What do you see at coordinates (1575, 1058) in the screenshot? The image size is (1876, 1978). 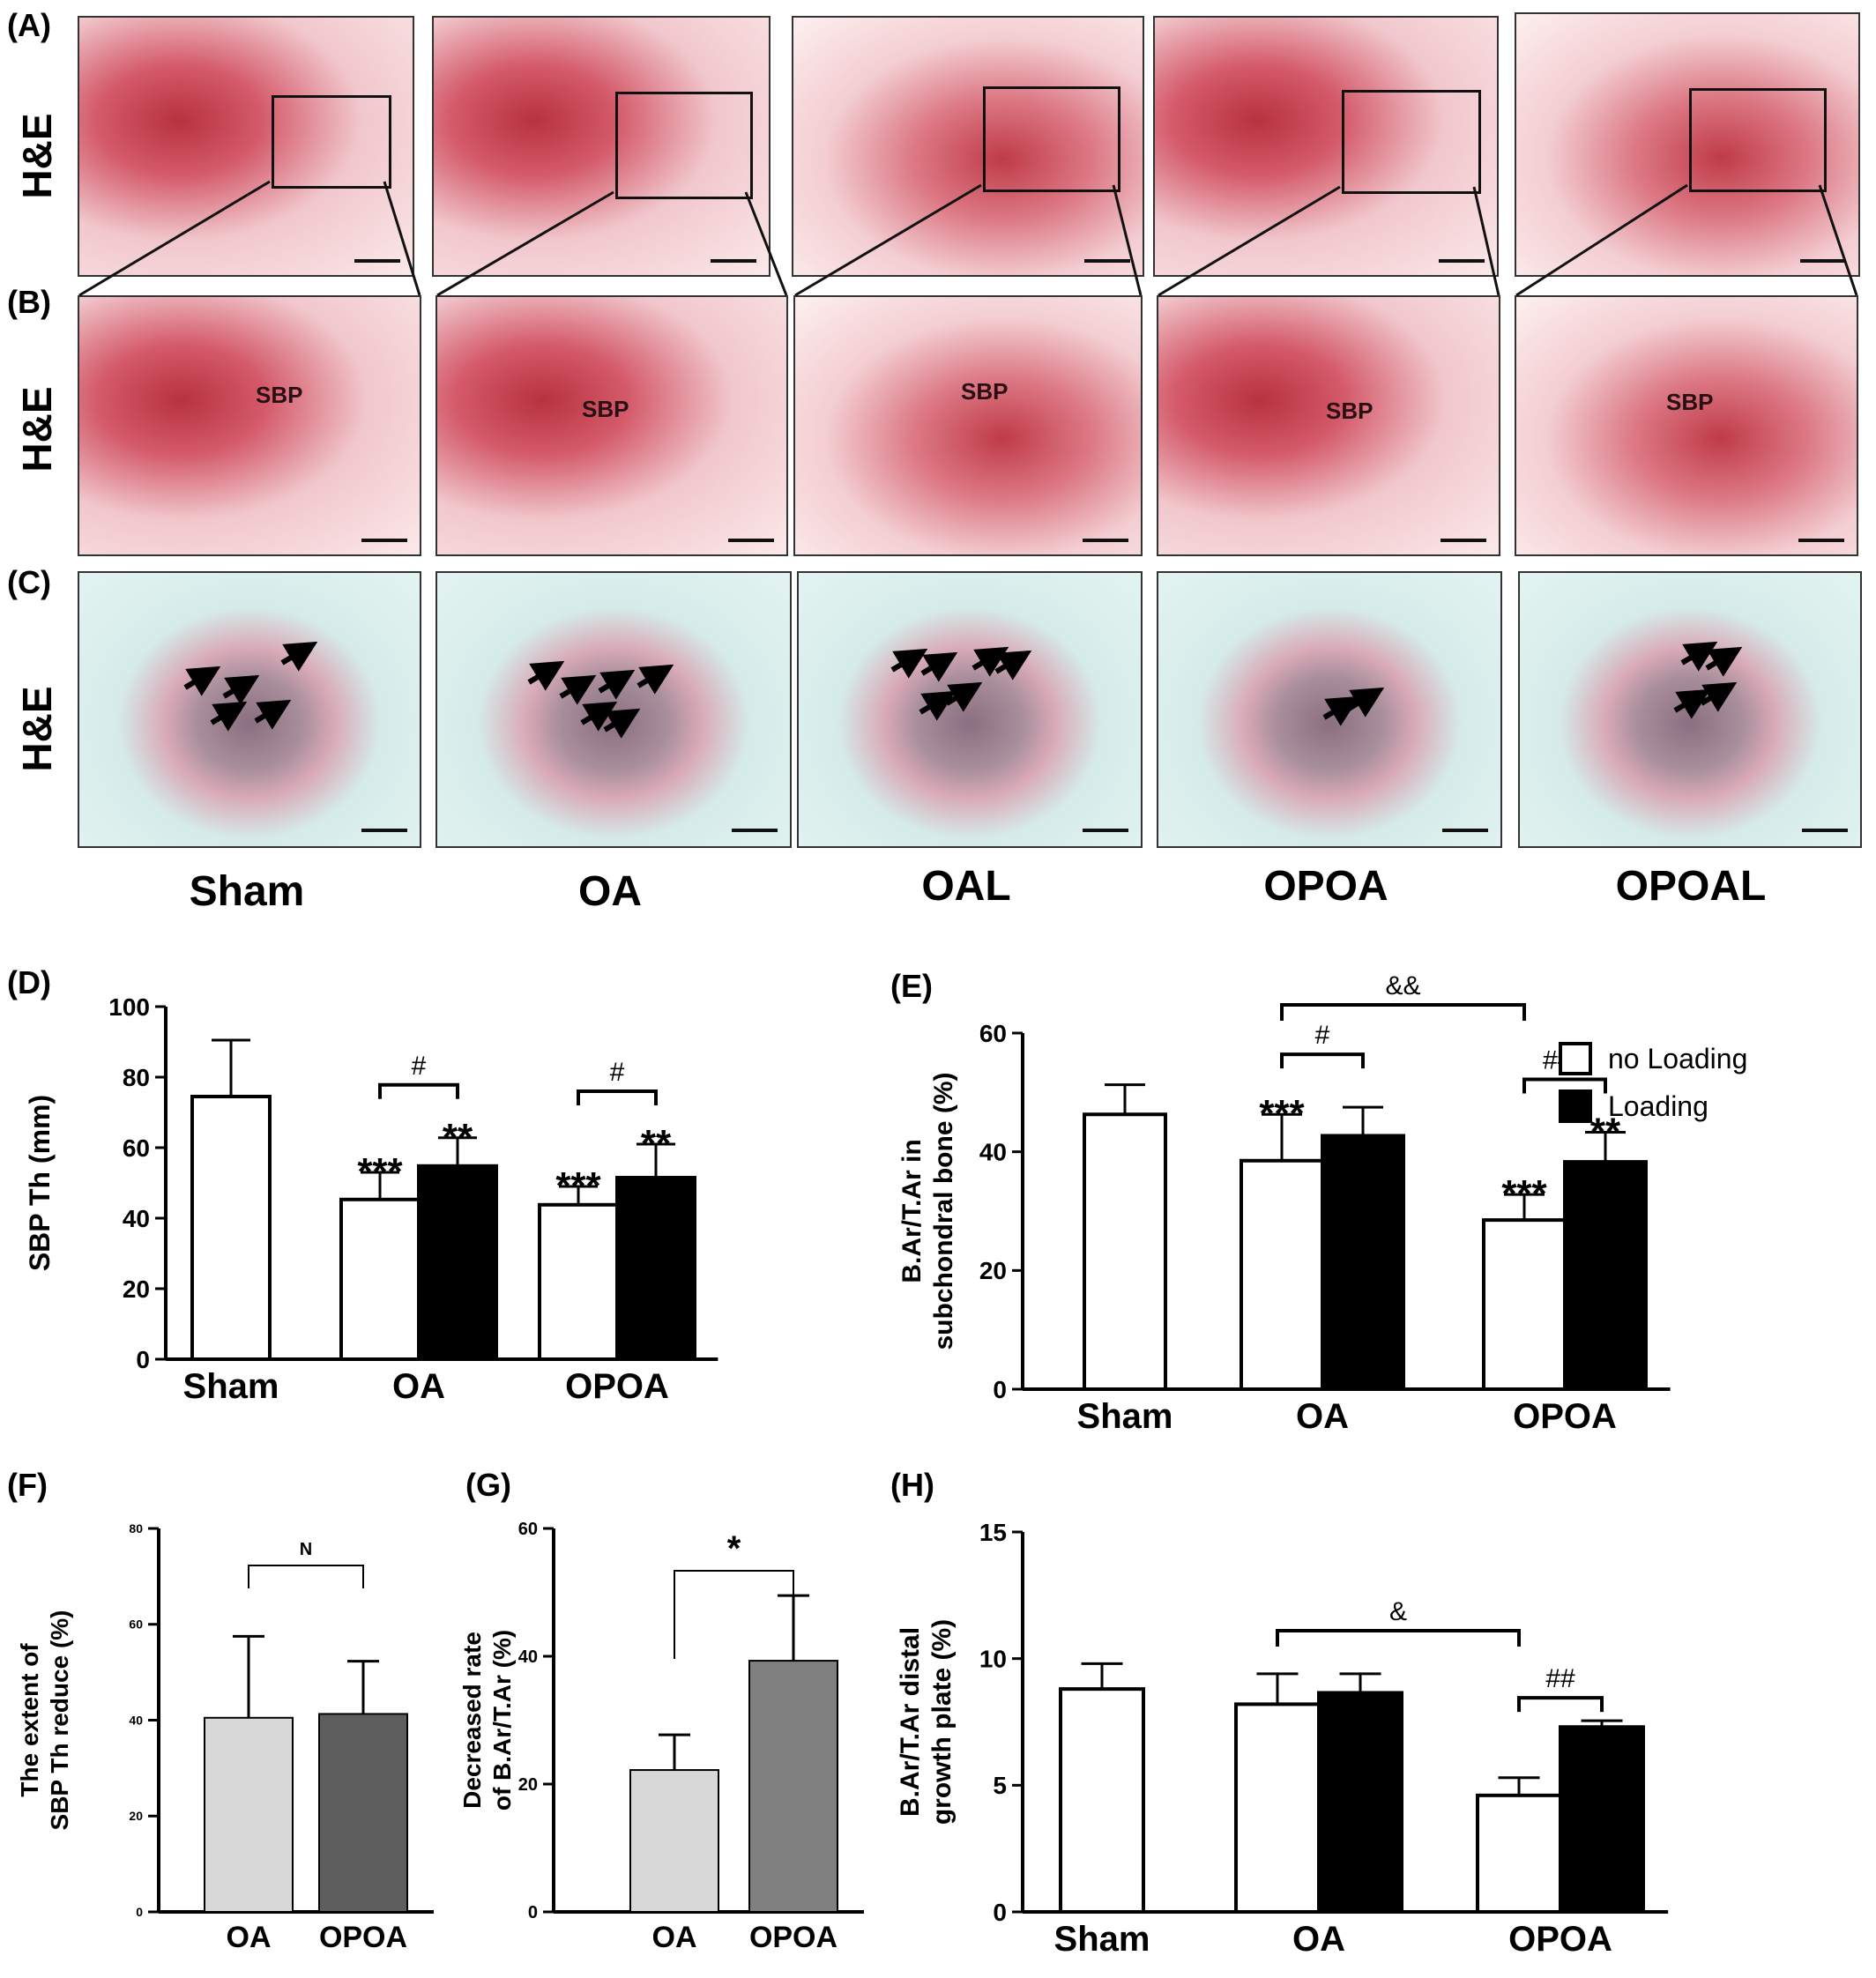 I see `legend-swatch-no-loading` at bounding box center [1575, 1058].